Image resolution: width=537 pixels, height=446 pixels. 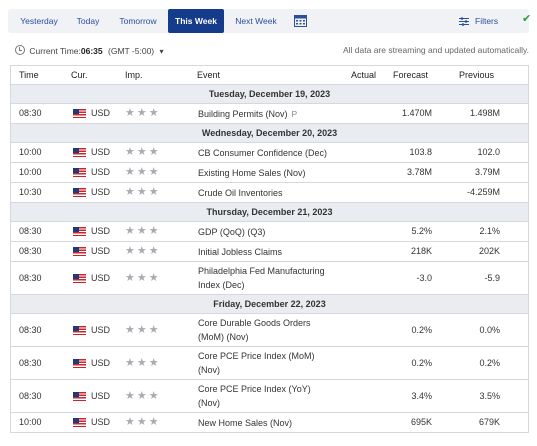 What do you see at coordinates (478, 21) in the screenshot?
I see `filters-button: Filters` at bounding box center [478, 21].